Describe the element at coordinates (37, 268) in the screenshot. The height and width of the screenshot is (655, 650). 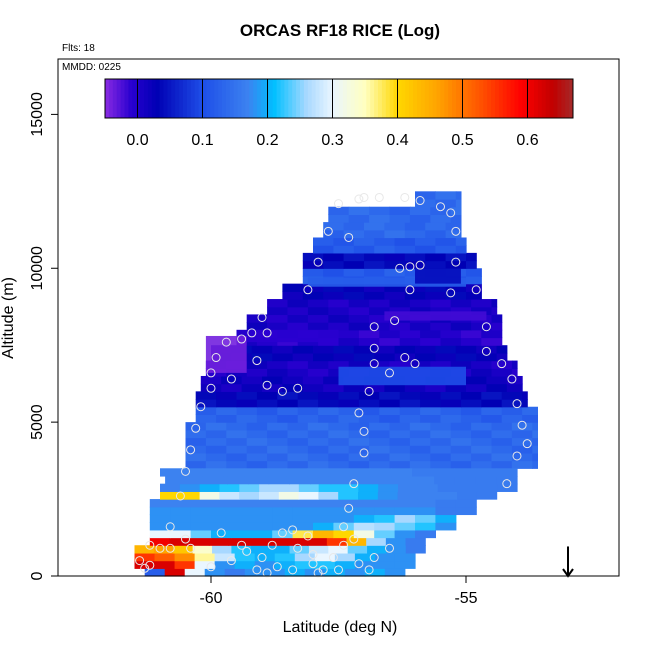
I see `y-tick-label: 10000` at that location.